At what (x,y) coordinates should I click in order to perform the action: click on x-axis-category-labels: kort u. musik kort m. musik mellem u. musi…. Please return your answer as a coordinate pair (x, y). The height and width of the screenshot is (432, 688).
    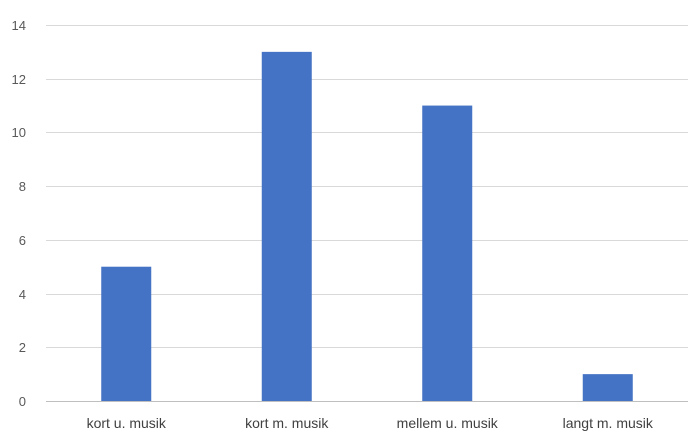
    Looking at the image, I should click on (370, 423).